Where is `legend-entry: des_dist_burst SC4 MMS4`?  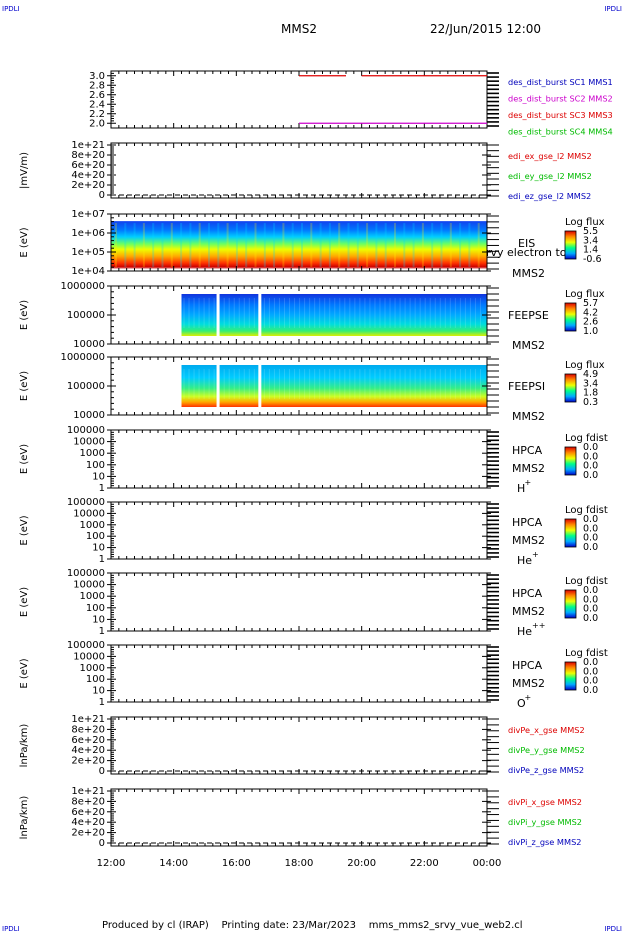 legend-entry: des_dist_burst SC4 MMS4 is located at coordinates (560, 132).